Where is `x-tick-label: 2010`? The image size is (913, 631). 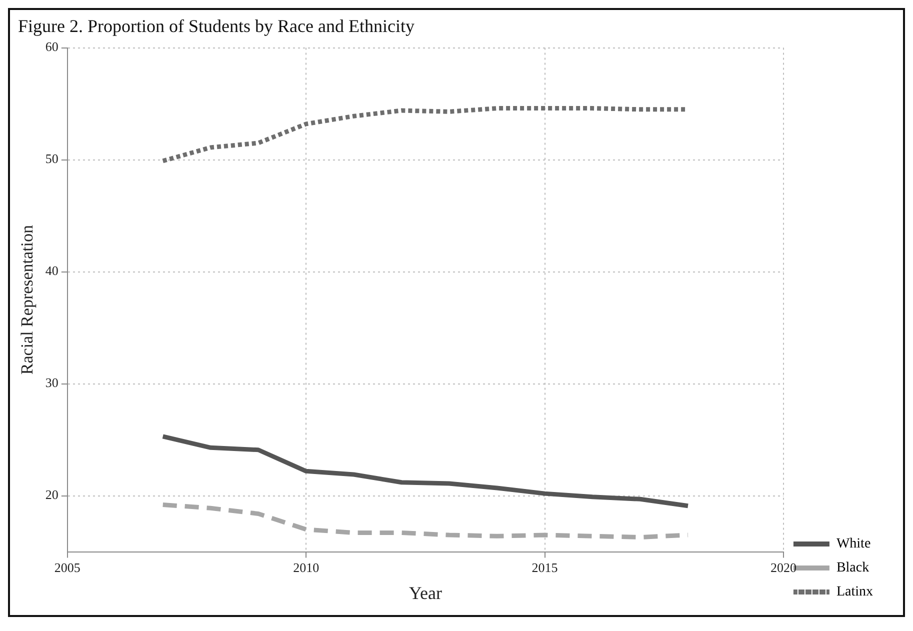 x-tick-label: 2010 is located at coordinates (306, 568).